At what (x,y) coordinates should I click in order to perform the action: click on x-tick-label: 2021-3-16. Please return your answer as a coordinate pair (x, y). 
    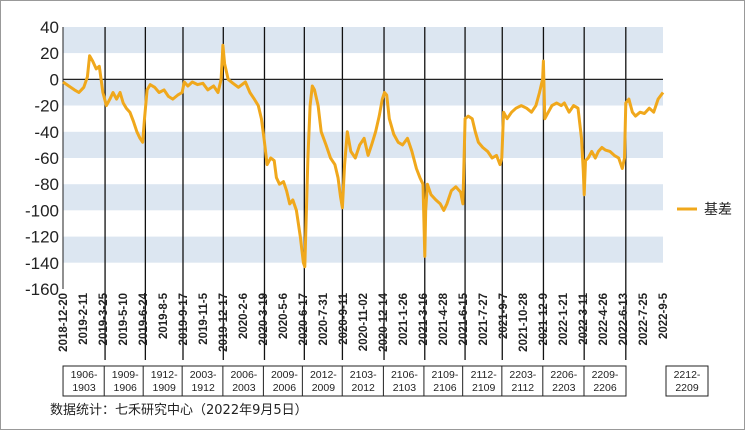
    Looking at the image, I should click on (424, 319).